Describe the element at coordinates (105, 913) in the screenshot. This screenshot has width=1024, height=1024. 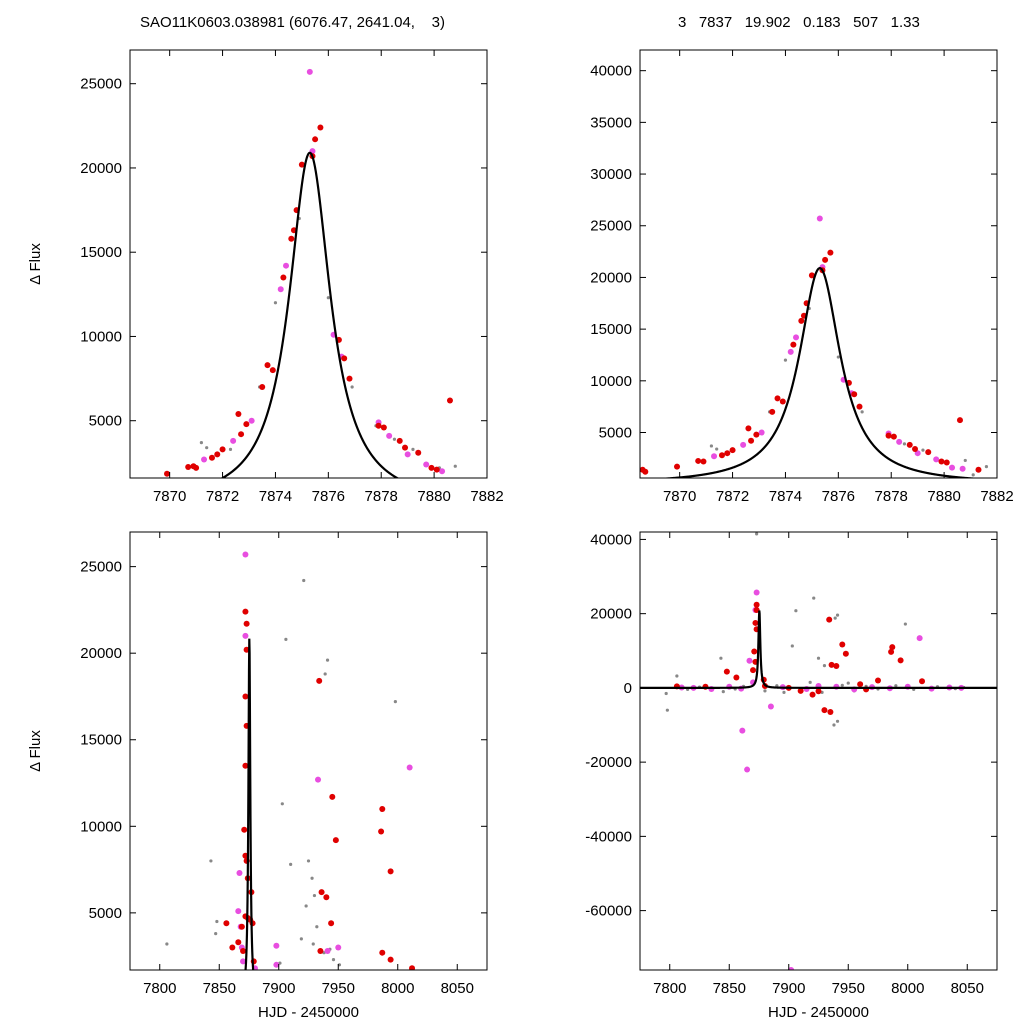
I see `y-tick-label: 5000` at that location.